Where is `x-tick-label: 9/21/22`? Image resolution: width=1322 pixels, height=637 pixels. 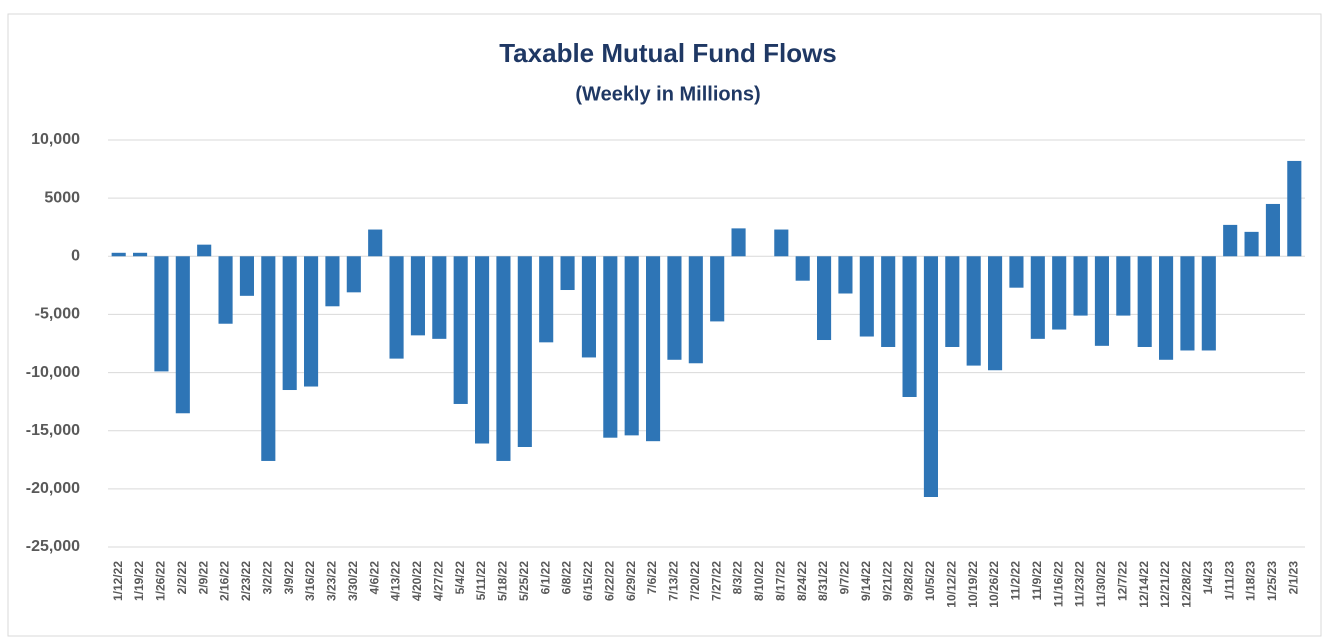 x-tick-label: 9/21/22 is located at coordinates (887, 581).